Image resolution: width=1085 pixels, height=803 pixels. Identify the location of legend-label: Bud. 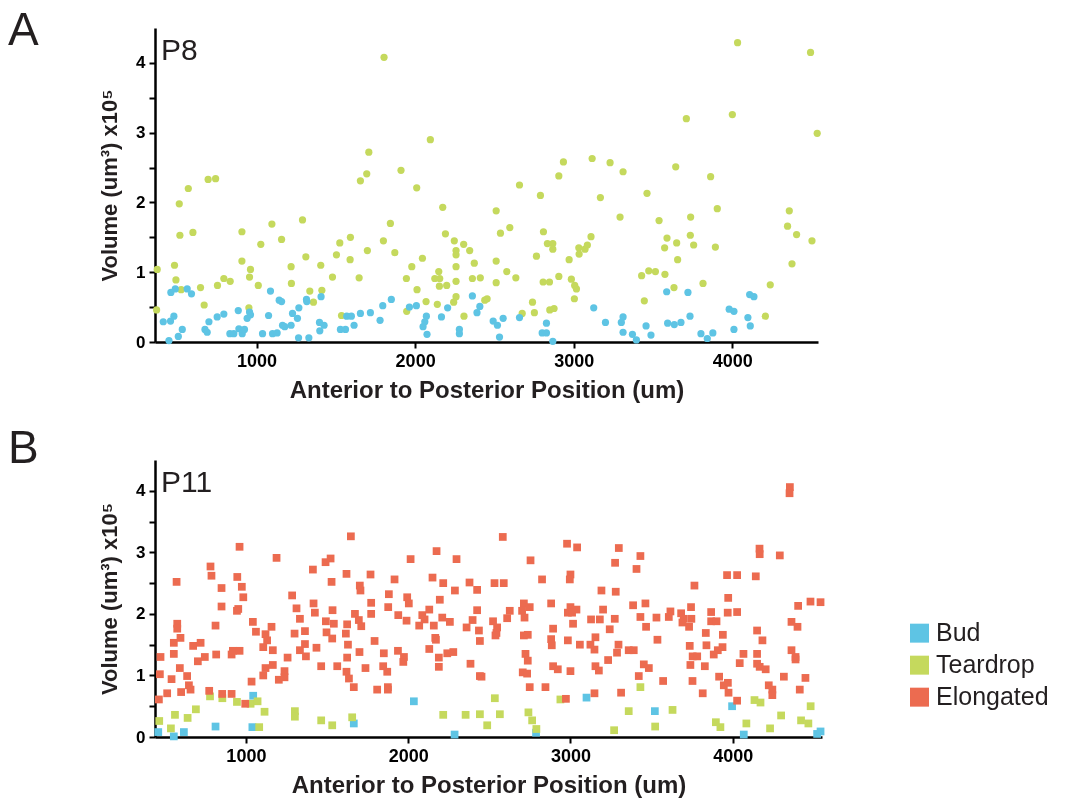
(958, 632).